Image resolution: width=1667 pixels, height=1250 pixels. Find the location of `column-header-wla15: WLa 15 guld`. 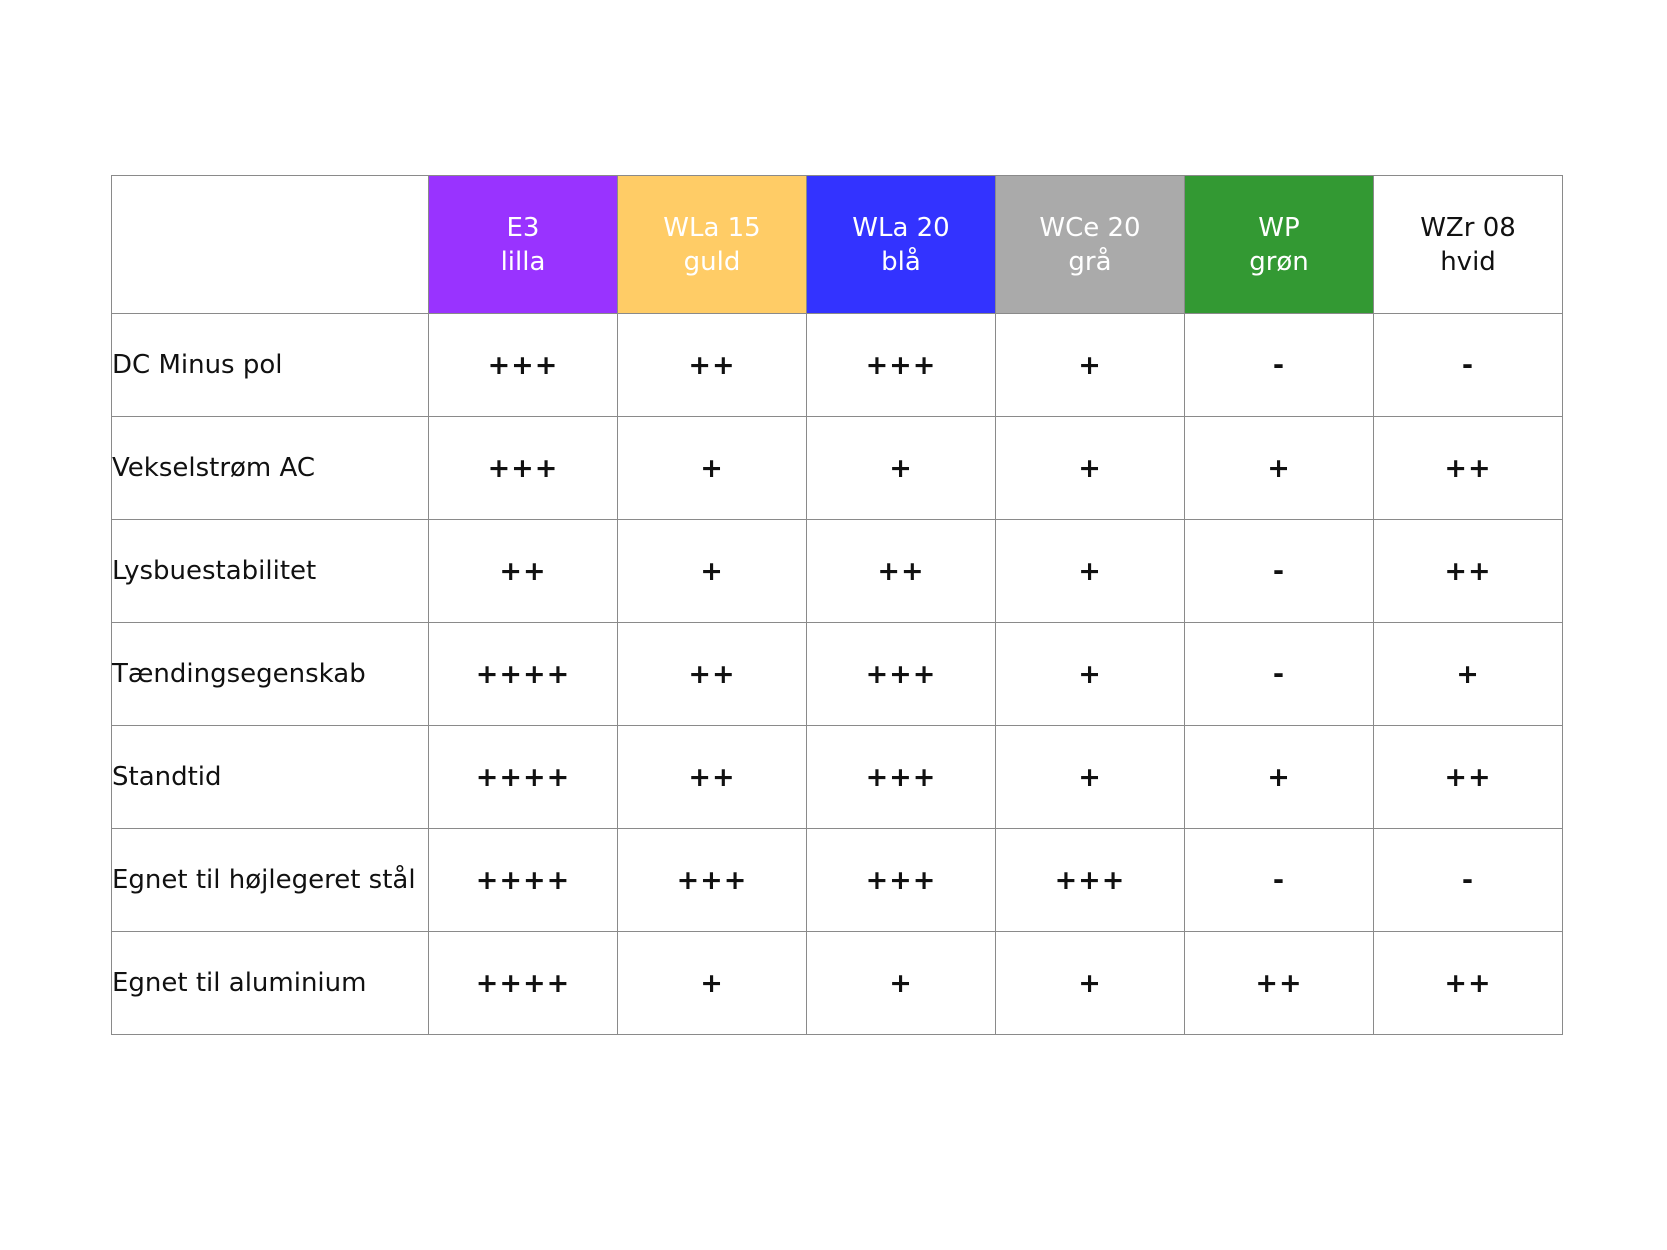

column-header-wla15: WLa 15 guld is located at coordinates (712, 244).